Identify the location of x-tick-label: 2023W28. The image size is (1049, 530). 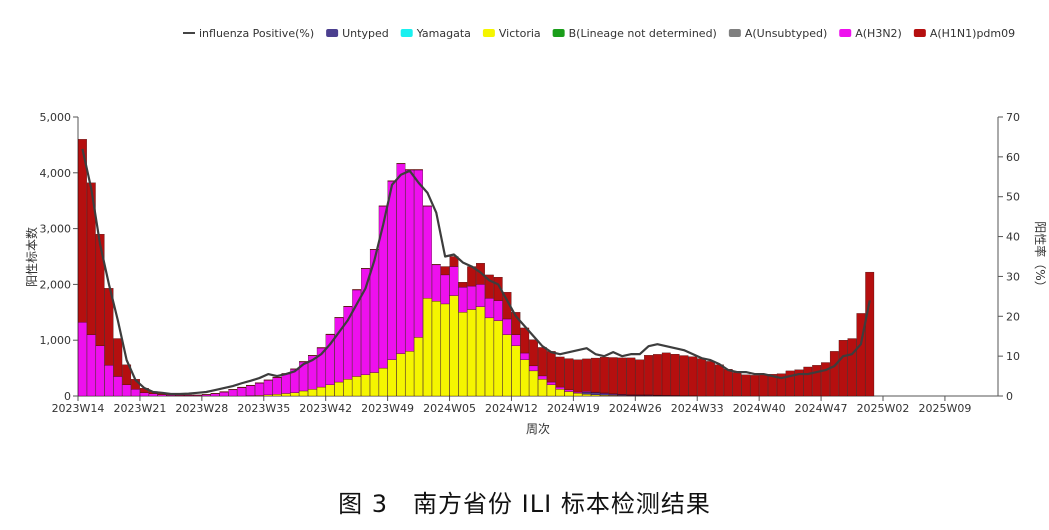
(201, 408).